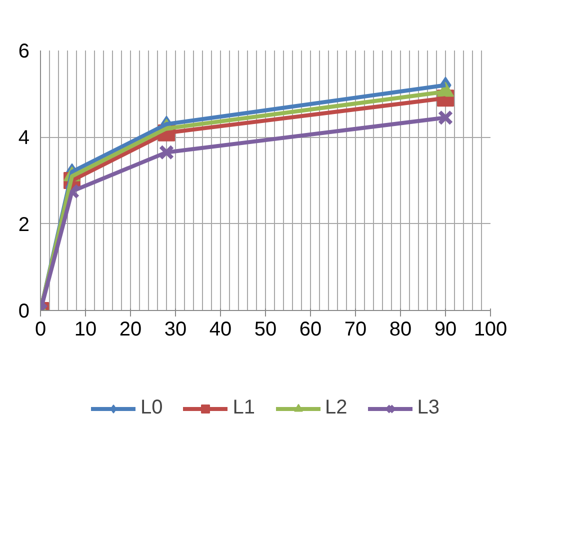 The image size is (566, 533). What do you see at coordinates (400, 329) in the screenshot?
I see `x-tick-label: 80` at bounding box center [400, 329].